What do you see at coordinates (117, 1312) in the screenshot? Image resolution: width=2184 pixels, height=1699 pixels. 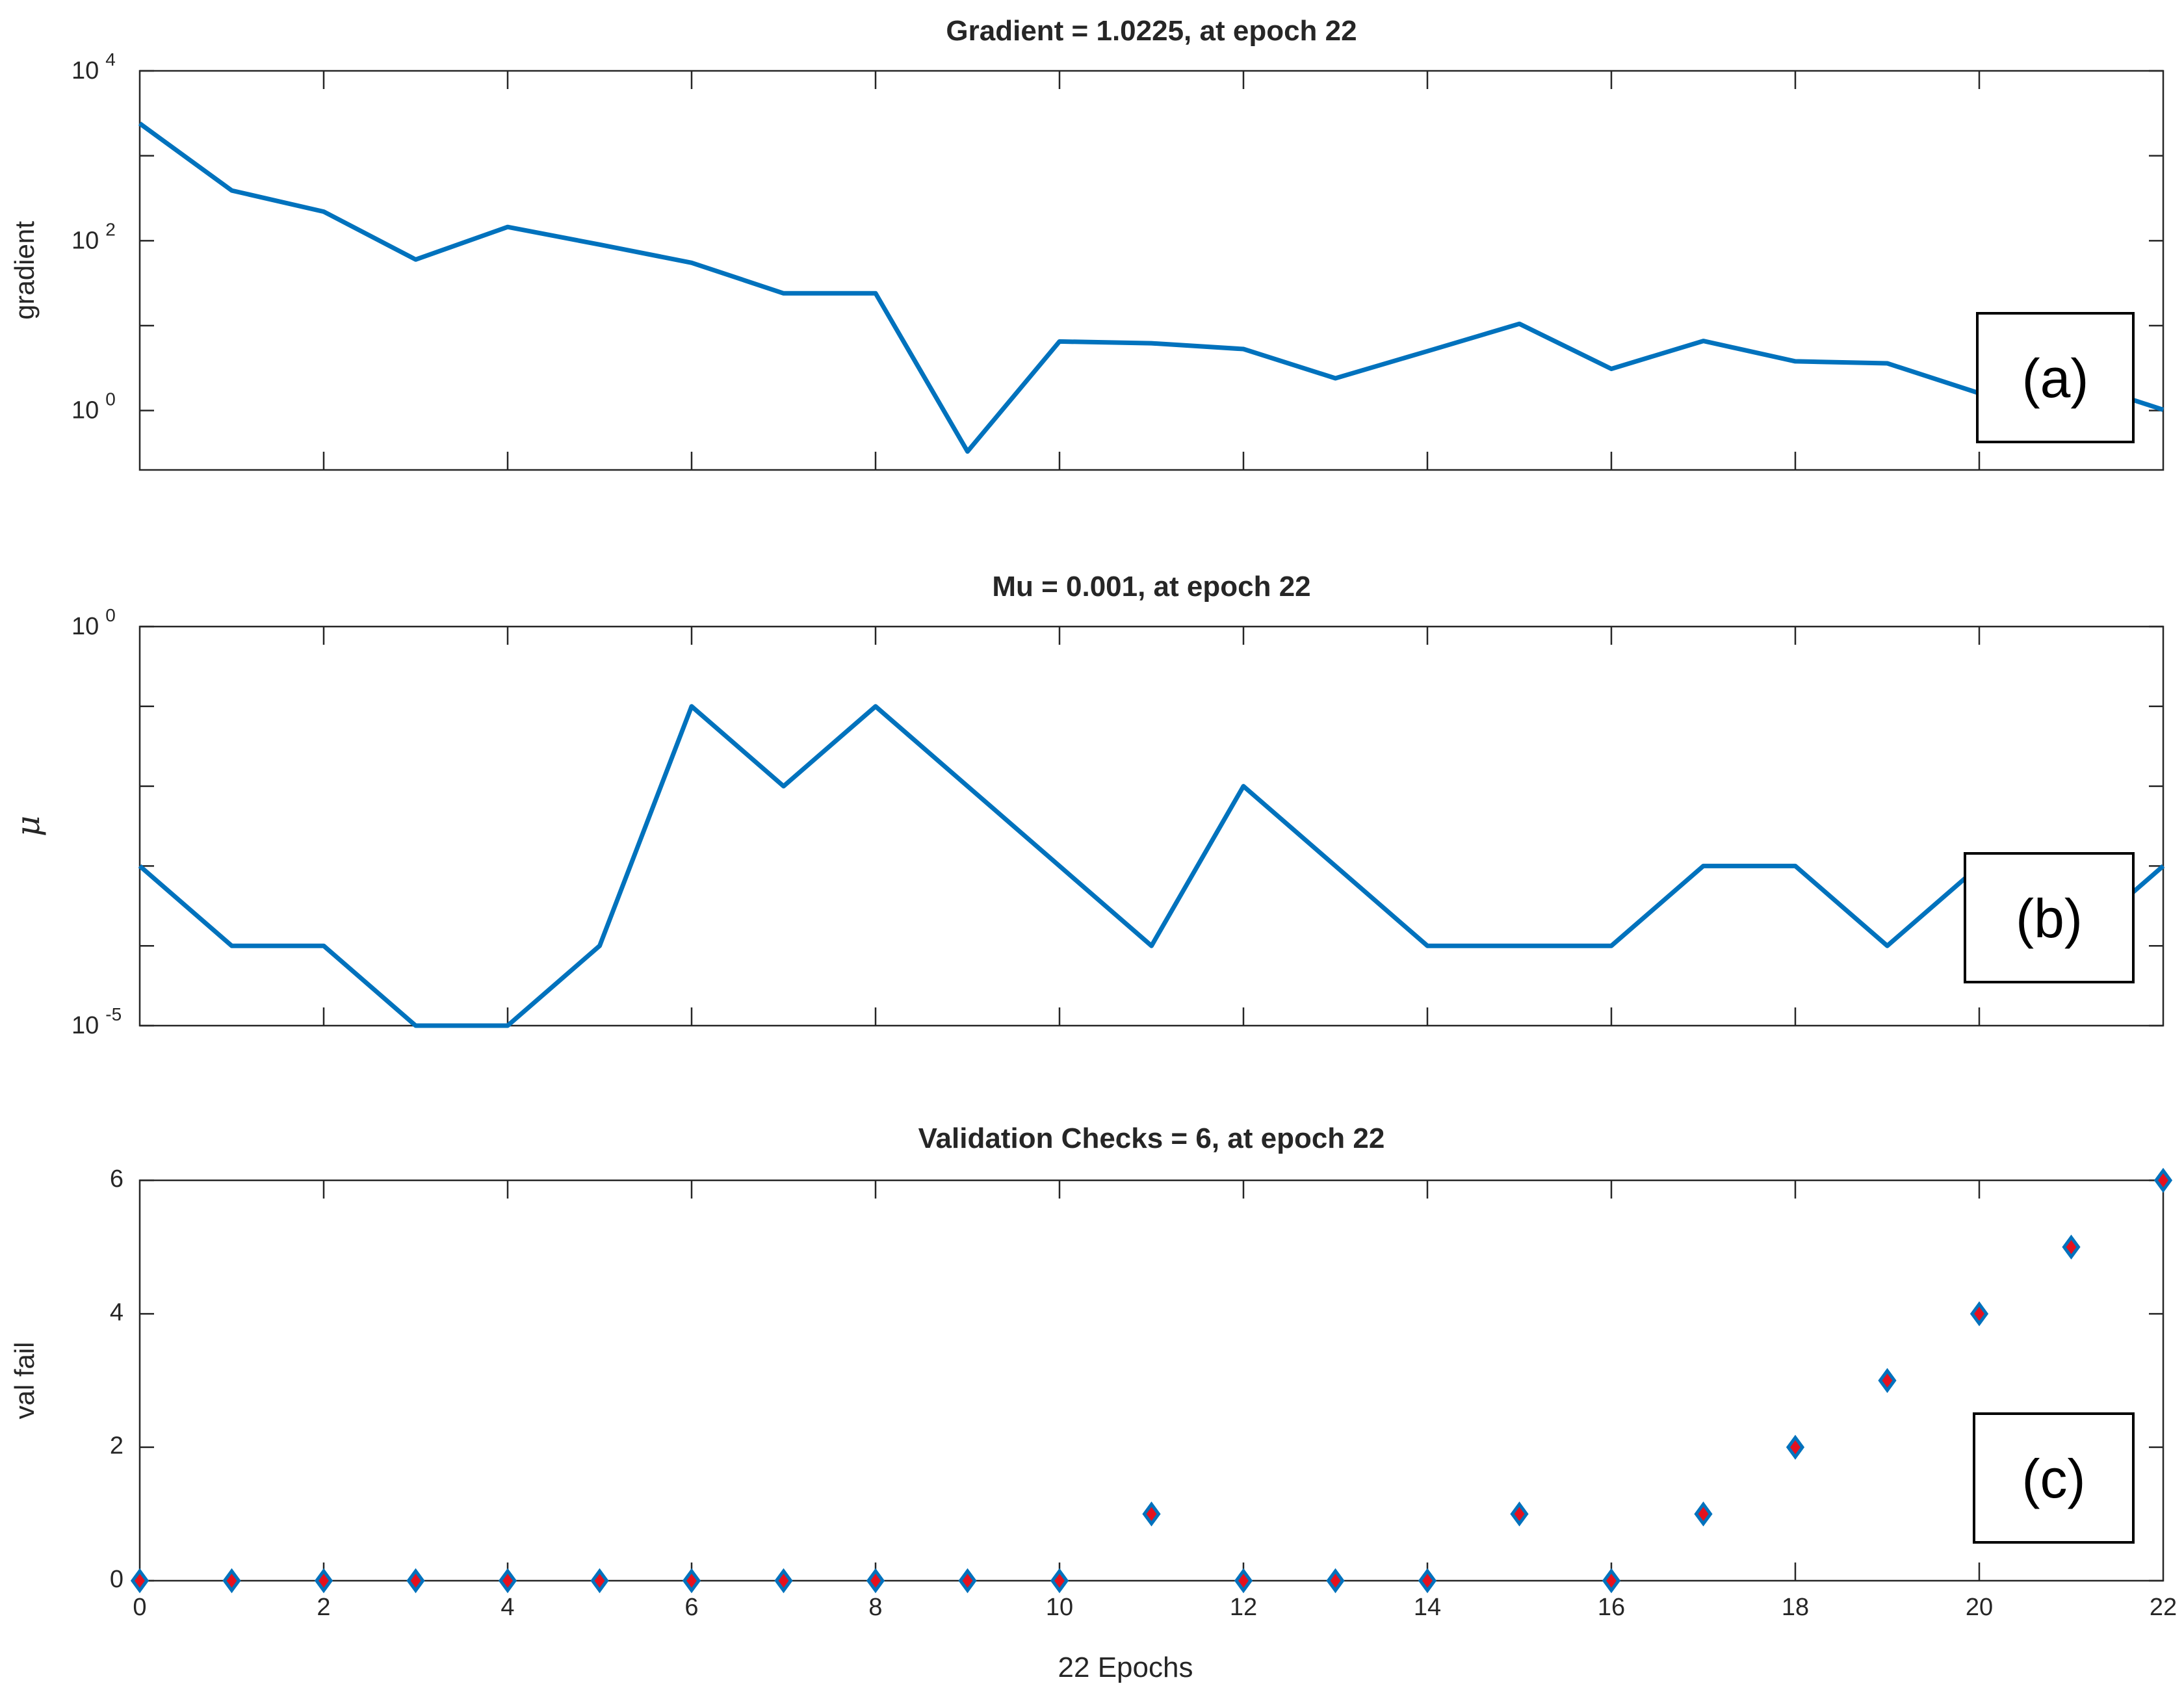 I see `y-tick-label: 4` at bounding box center [117, 1312].